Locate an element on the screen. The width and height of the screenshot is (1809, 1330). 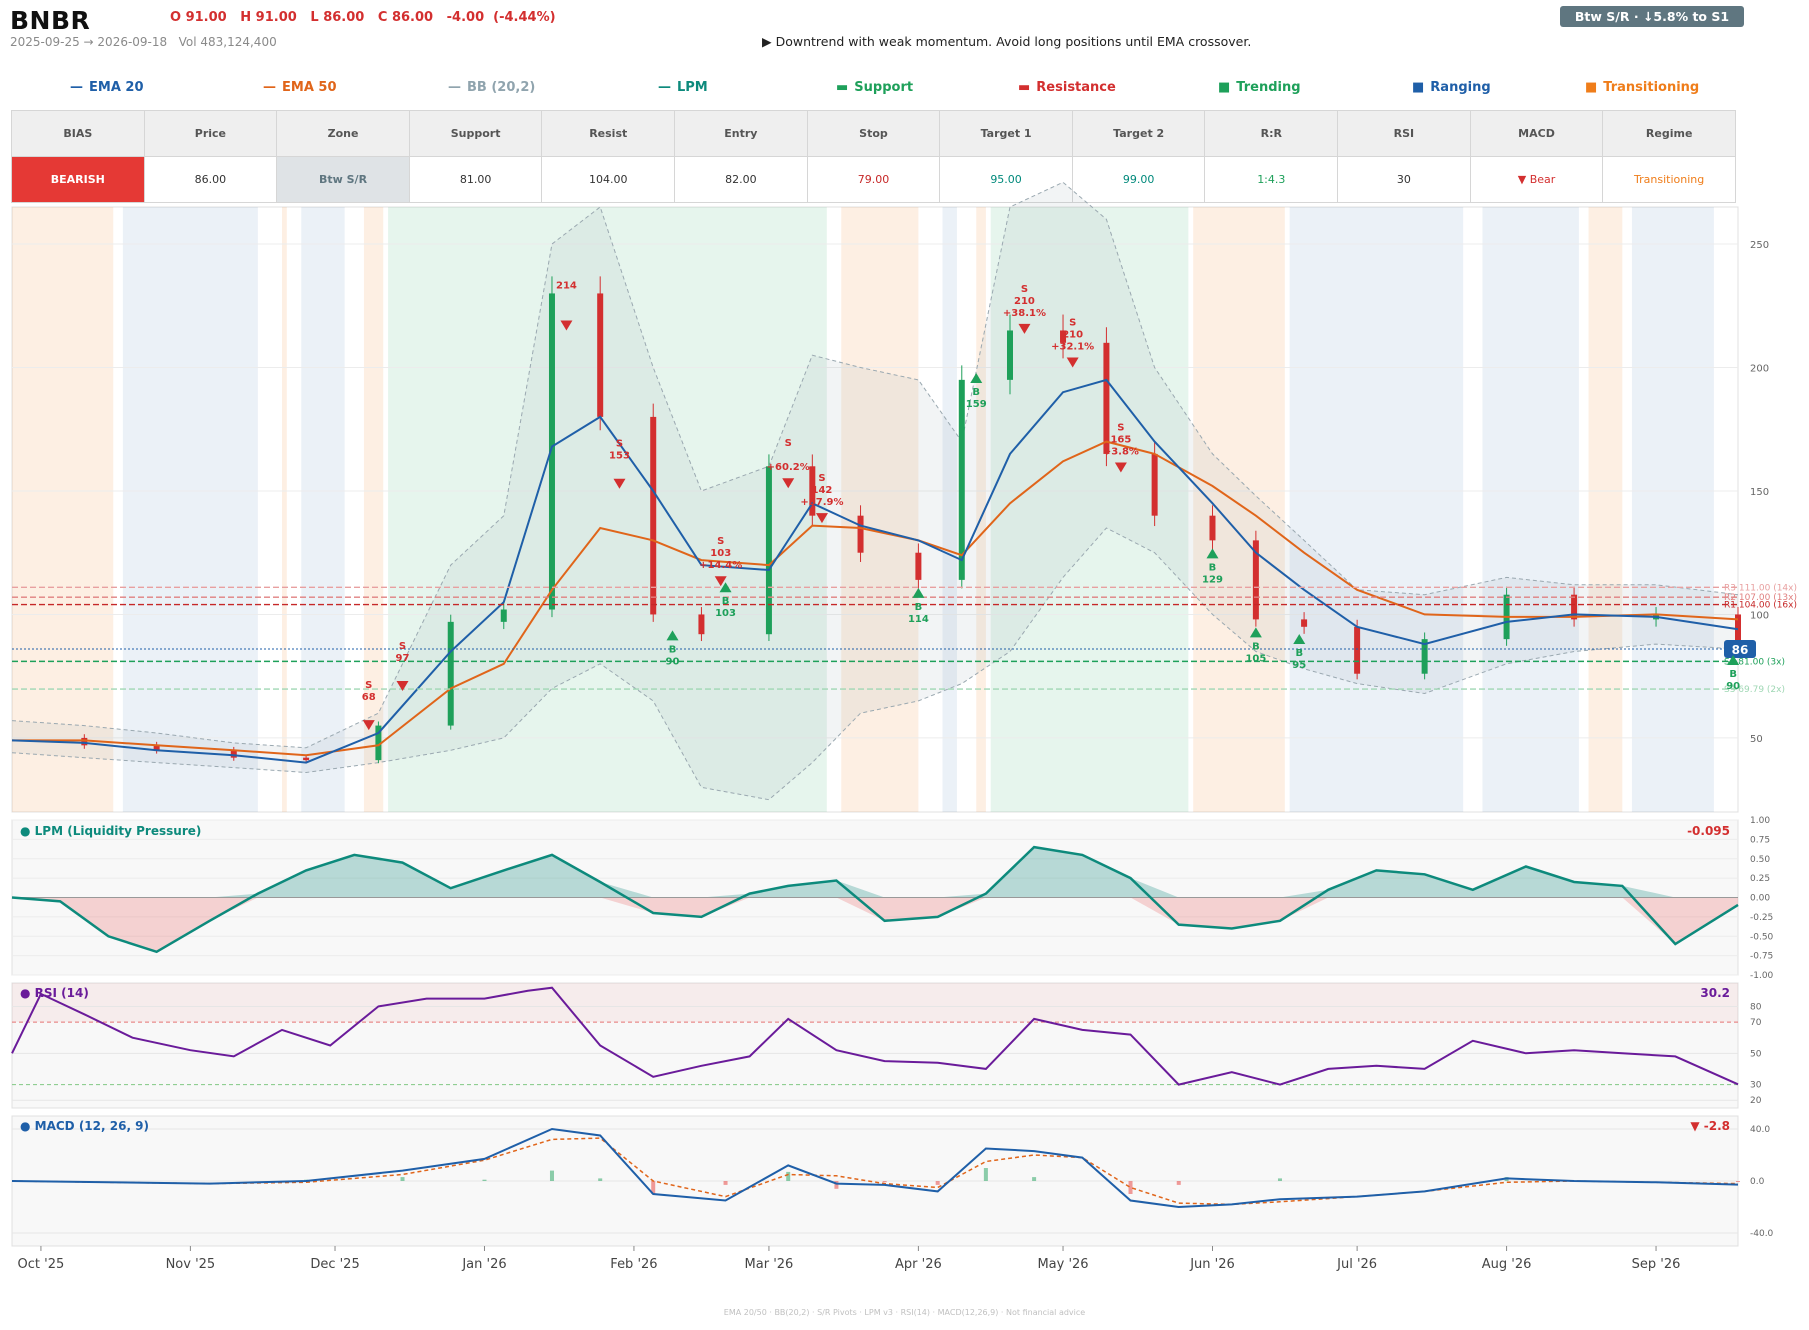
legend-item-resistance: ▬ Resistance is located at coordinates (1067, 87).